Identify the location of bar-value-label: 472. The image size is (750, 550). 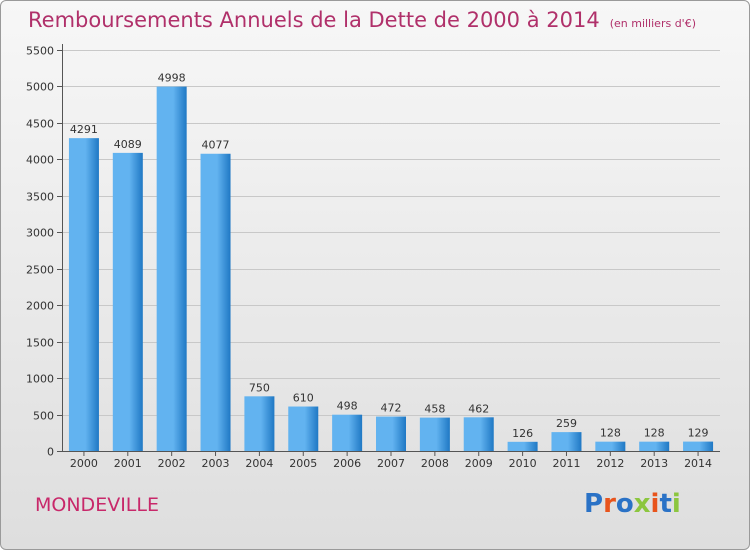
(391, 408).